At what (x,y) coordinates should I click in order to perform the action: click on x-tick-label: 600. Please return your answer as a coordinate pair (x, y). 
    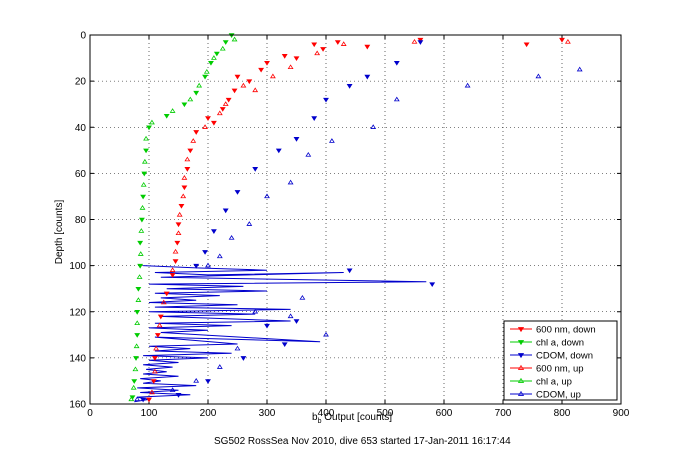
    Looking at the image, I should click on (444, 413).